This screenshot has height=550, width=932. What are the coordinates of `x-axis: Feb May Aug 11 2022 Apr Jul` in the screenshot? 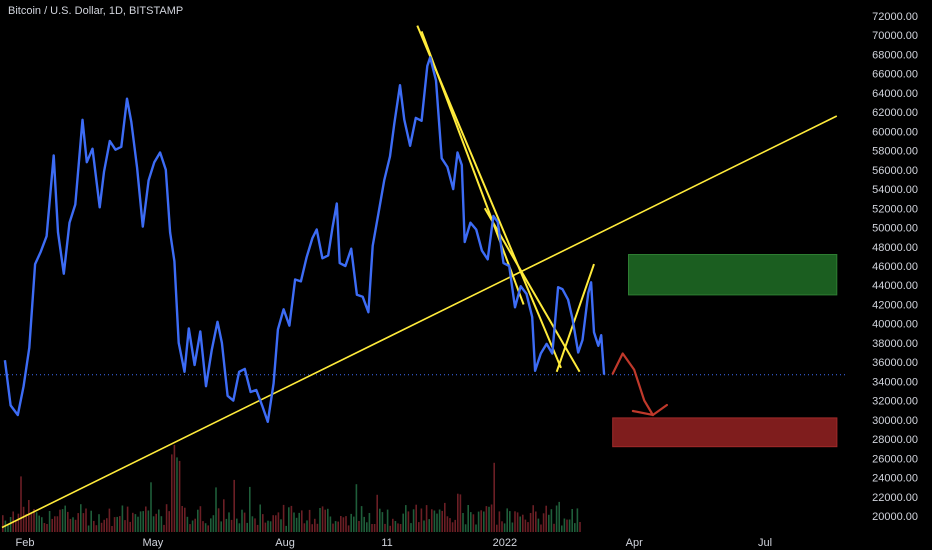 It's located at (394, 543).